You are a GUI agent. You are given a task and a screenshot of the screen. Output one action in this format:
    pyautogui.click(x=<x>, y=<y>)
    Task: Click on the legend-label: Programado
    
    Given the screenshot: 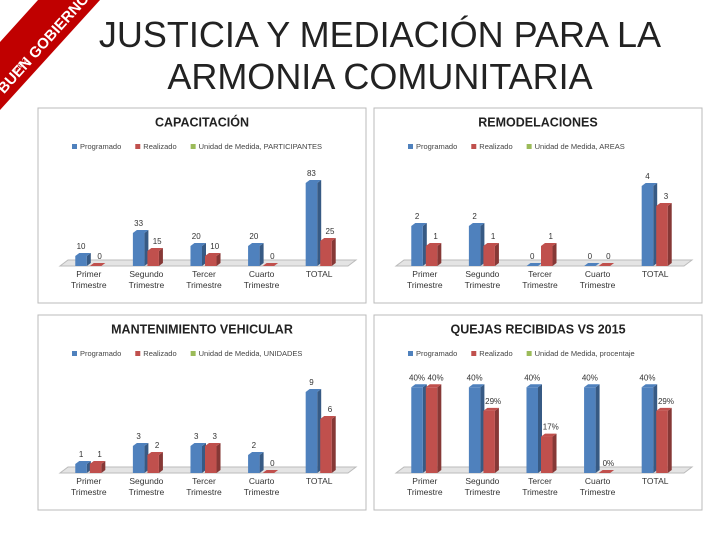 What is the action you would take?
    pyautogui.click(x=100, y=353)
    